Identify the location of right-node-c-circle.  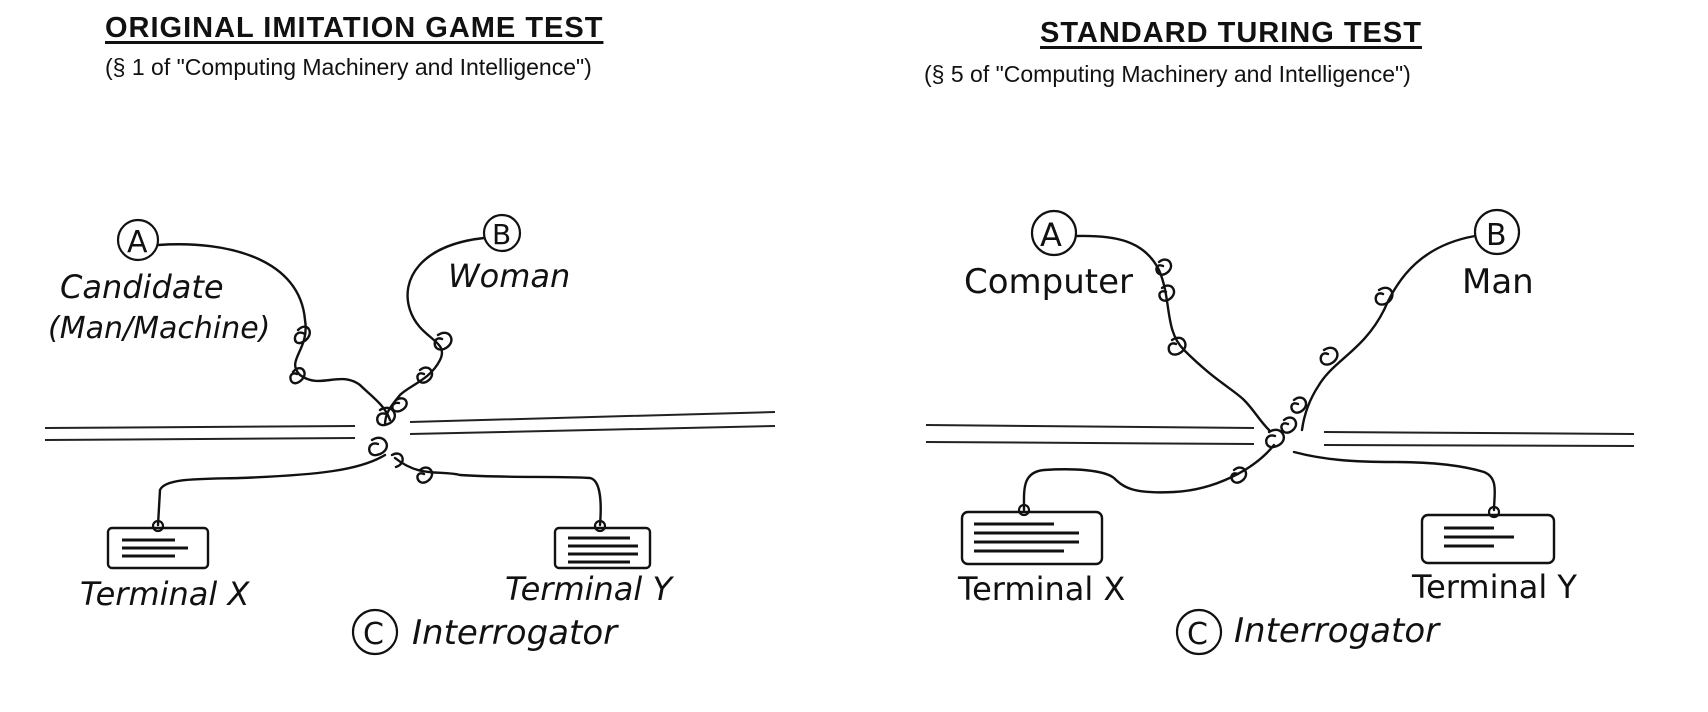
(1199, 632).